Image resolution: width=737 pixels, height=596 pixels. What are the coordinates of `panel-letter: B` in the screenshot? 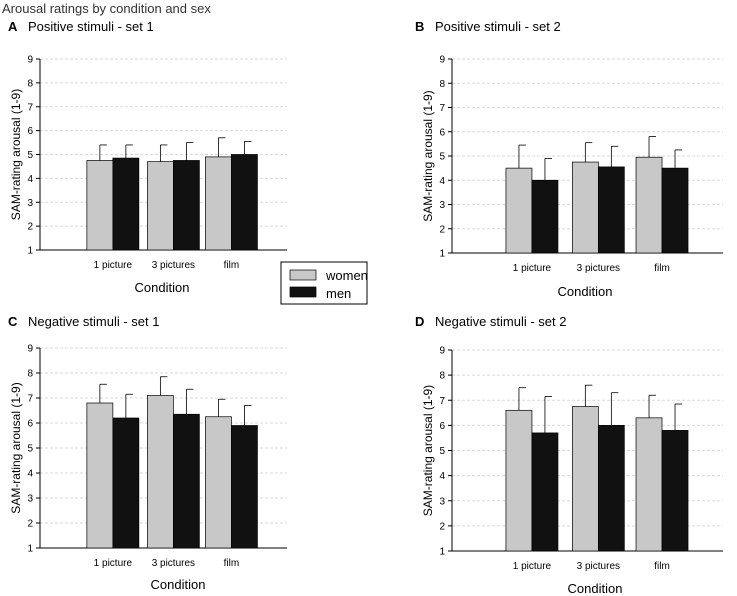 It's located at (419, 26).